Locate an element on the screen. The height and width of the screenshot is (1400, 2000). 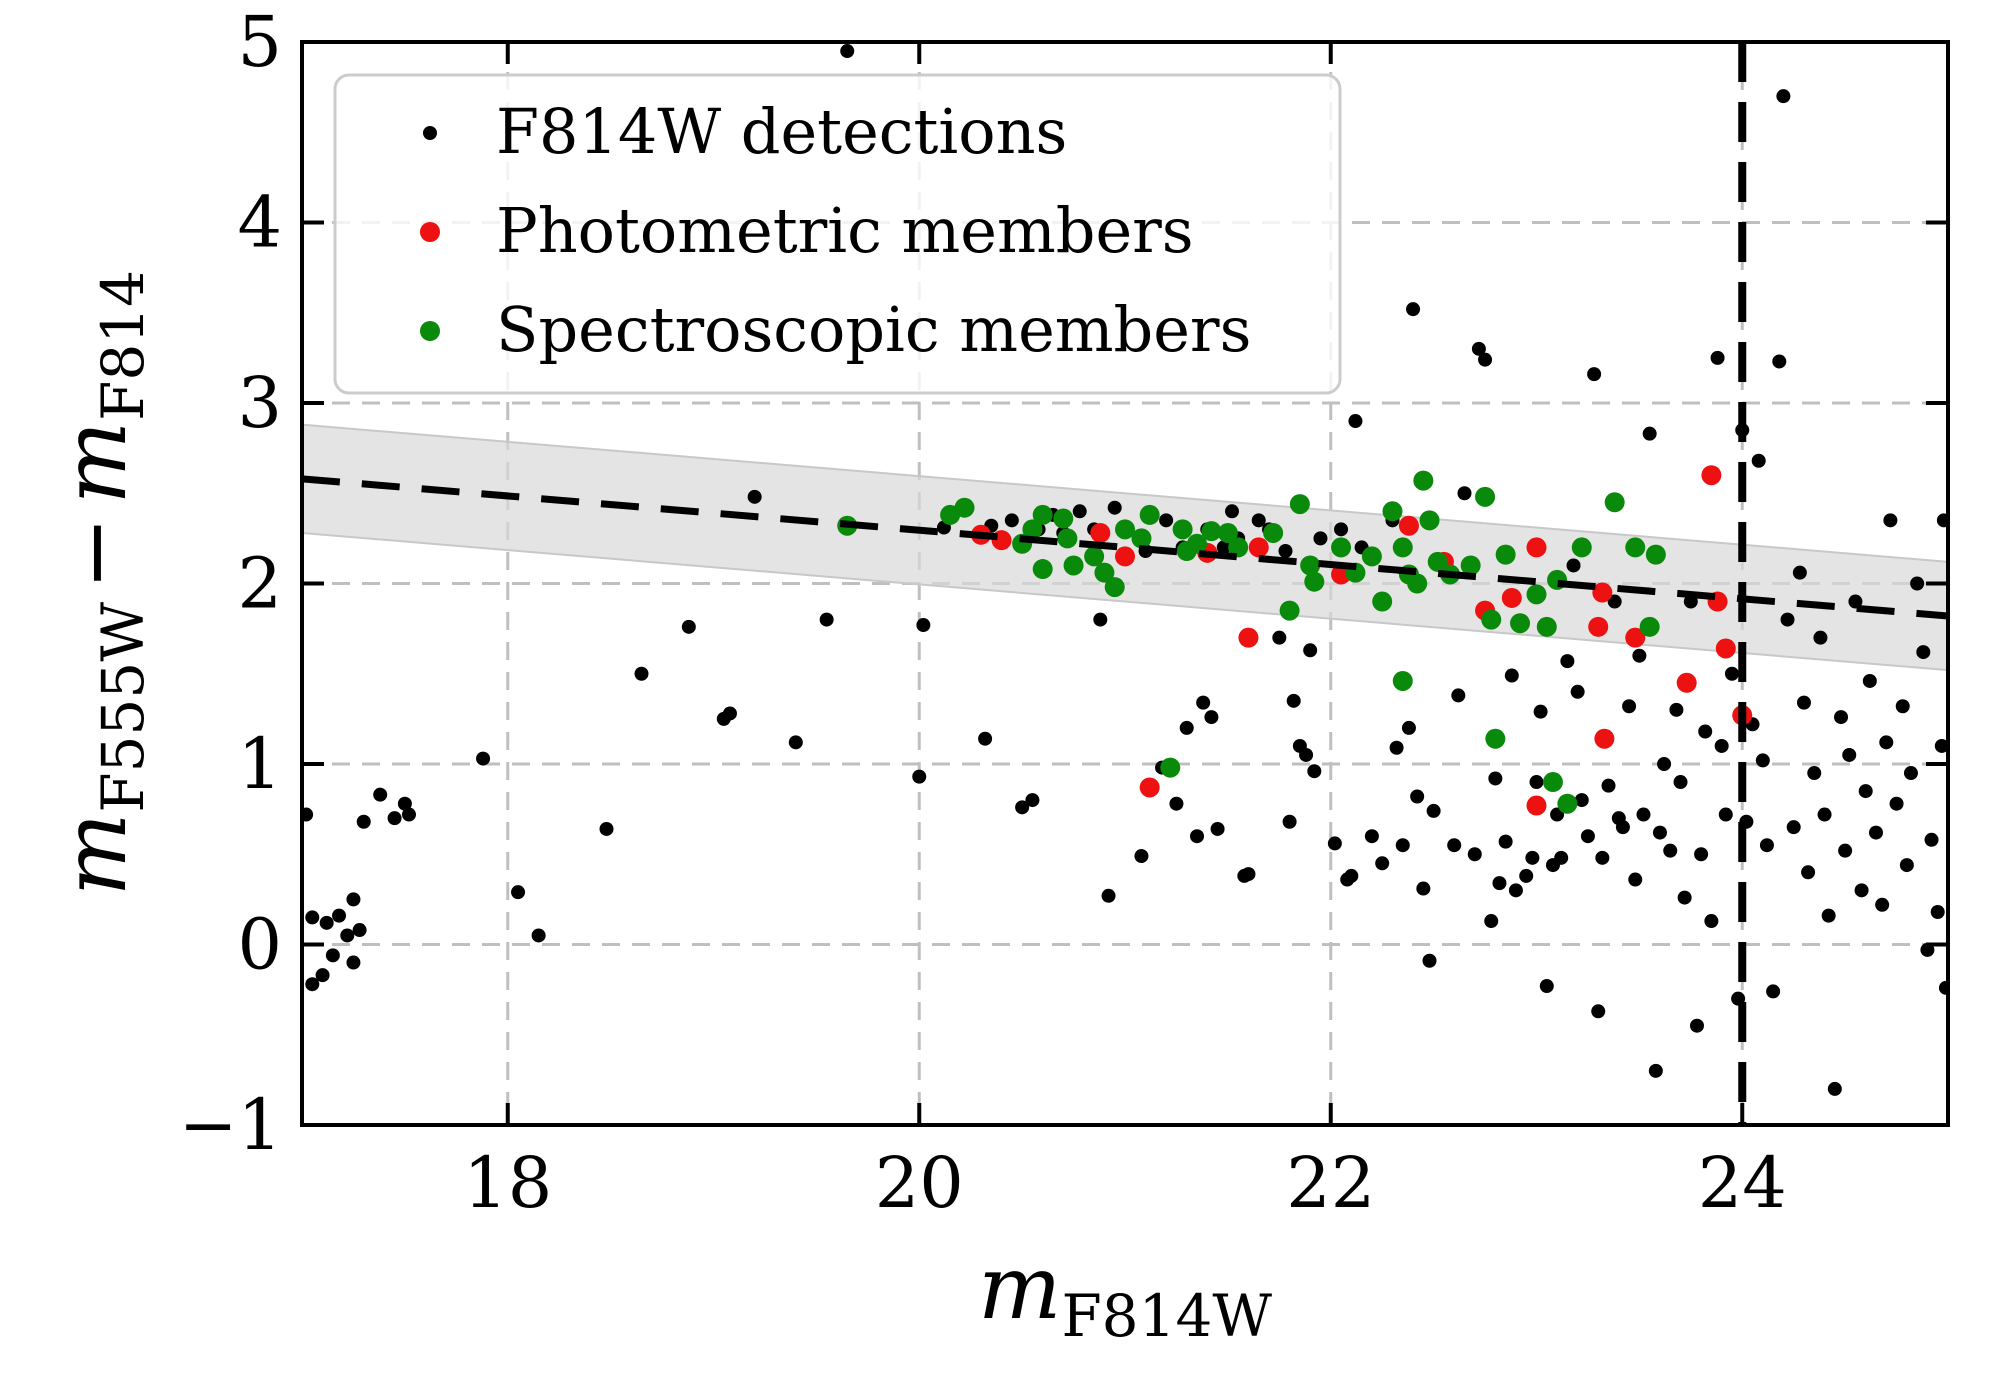
x-axis-label-base: m is located at coordinates (1019, 1287).